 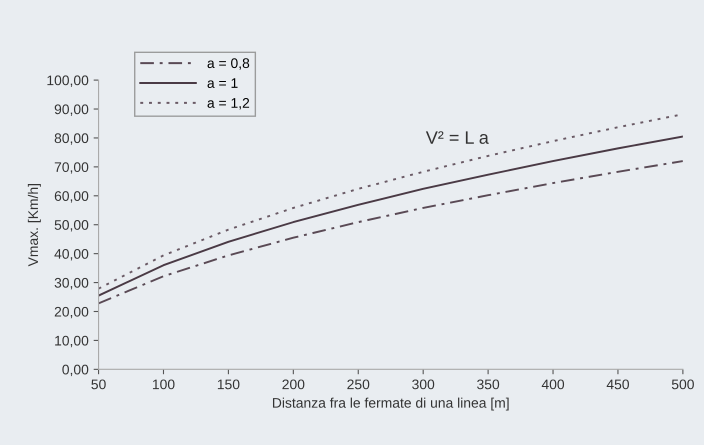 I want to click on annotation: V² = L a, so click(x=457, y=137).